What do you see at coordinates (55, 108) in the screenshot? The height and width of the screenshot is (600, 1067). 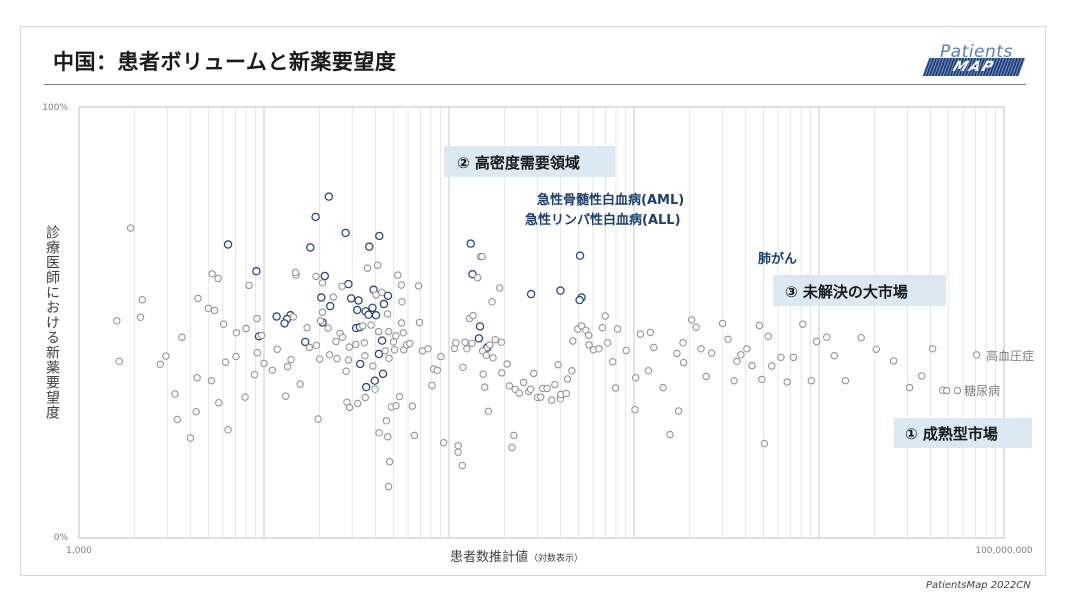 I see `y-tick-label-top: 100%` at bounding box center [55, 108].